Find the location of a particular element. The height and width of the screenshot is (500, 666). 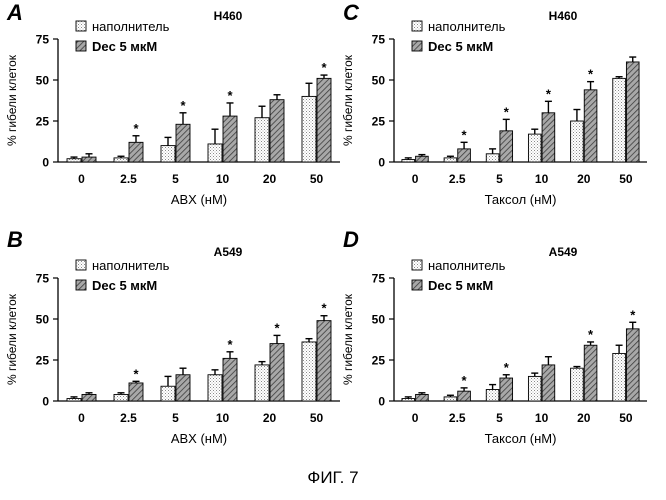

y-tick-label: 50 is located at coordinates (379, 81).